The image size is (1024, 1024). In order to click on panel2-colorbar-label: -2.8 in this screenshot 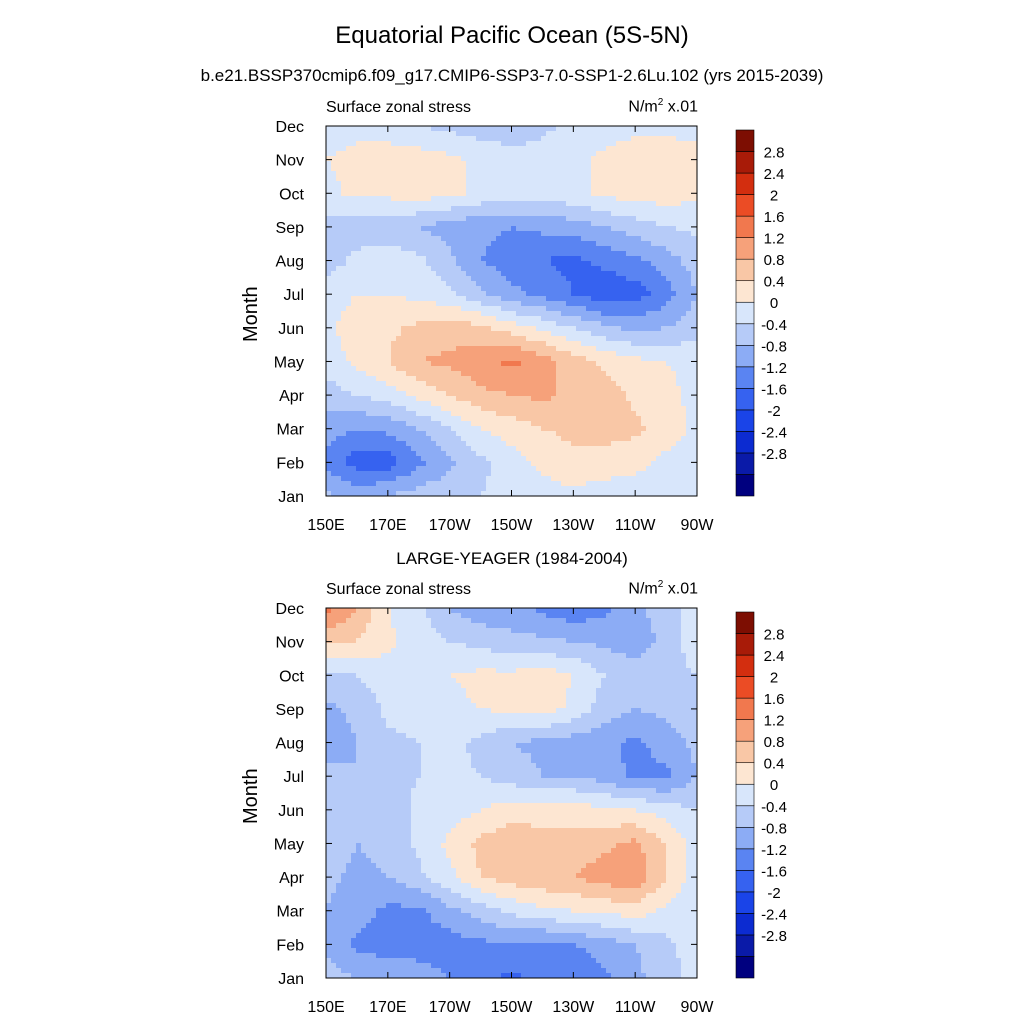, I will do `click(774, 936)`.